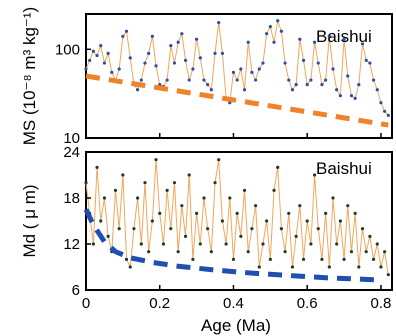 The width and height of the screenshot is (396, 336). What do you see at coordinates (381, 303) in the screenshot?
I see `md-x-tick-label: 0.8` at bounding box center [381, 303].